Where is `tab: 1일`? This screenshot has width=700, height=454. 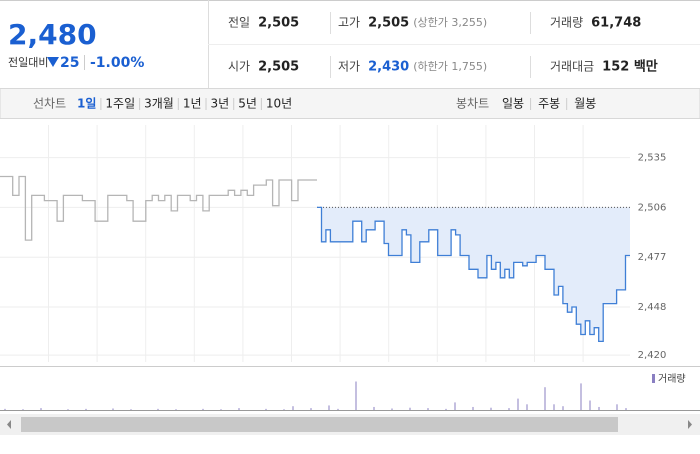
tab: 1일 is located at coordinates (86, 104).